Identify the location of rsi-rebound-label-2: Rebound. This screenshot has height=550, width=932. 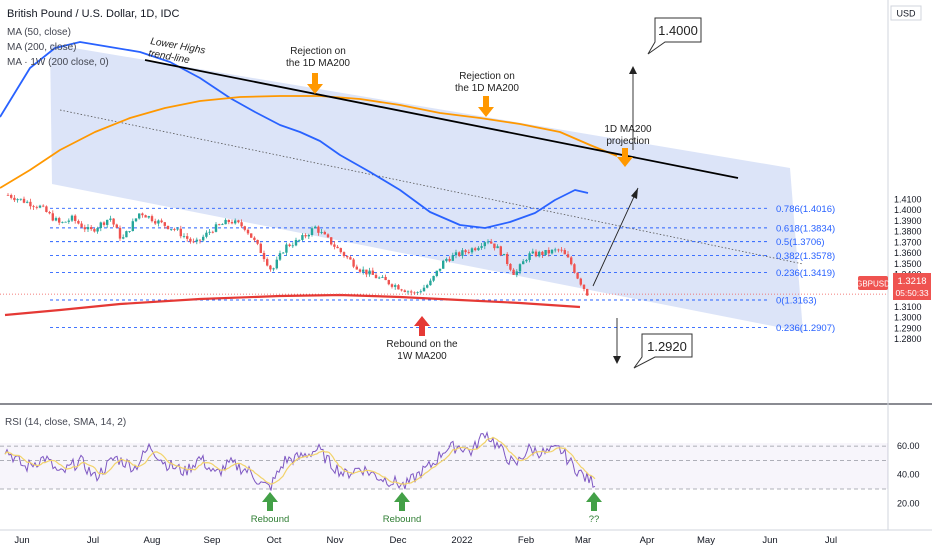
(402, 519).